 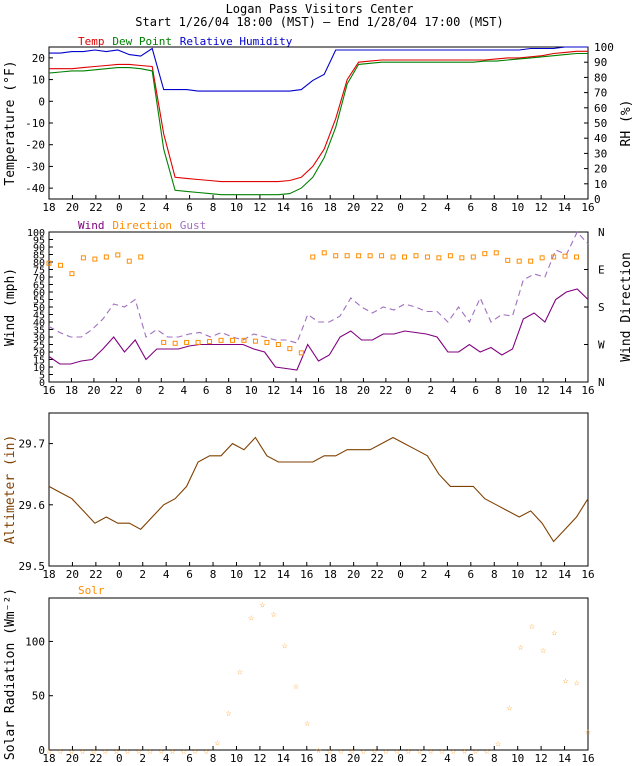 I want to click on panel2-ytick-label: 45, so click(x=39, y=316).